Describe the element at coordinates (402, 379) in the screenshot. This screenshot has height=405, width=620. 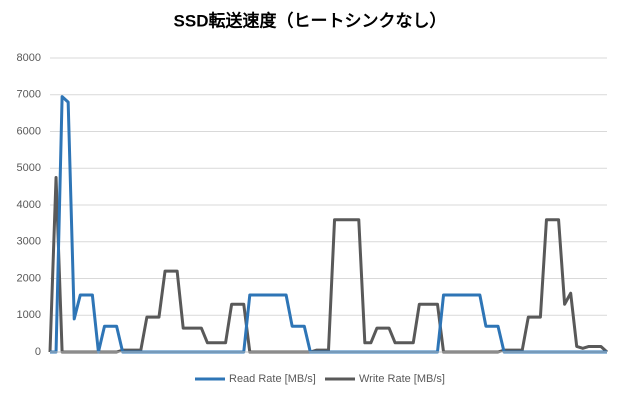
I see `legend-label: Write Rate [MB/s]` at that location.